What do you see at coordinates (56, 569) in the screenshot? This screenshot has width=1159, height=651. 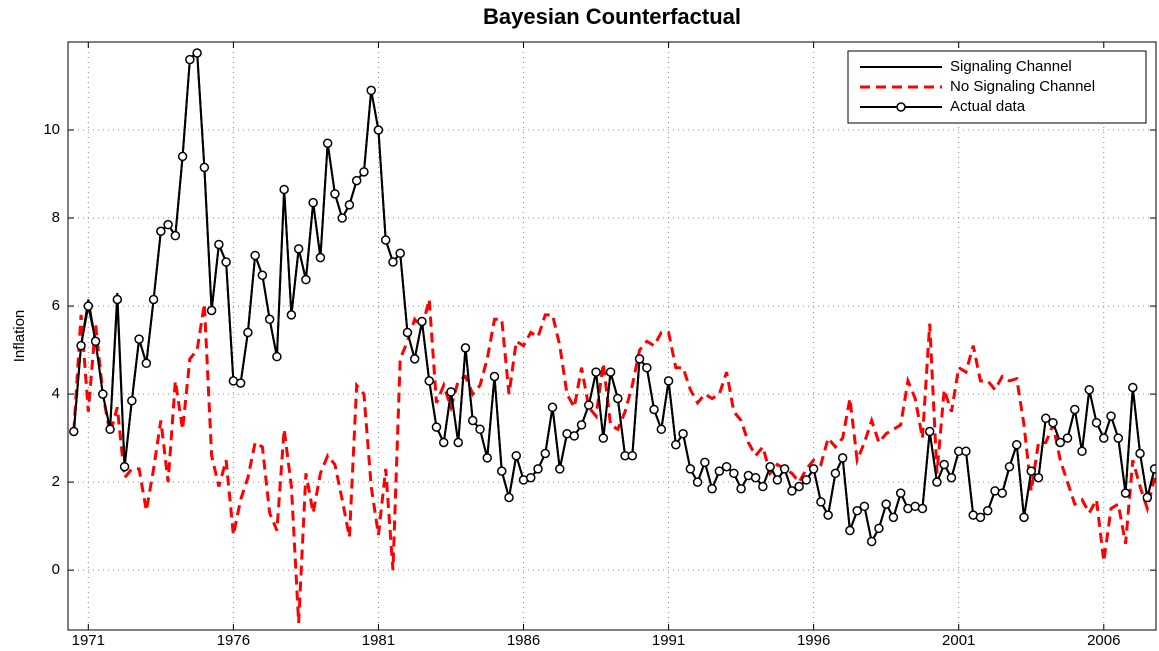 I see `y-tick-label: 0` at bounding box center [56, 569].